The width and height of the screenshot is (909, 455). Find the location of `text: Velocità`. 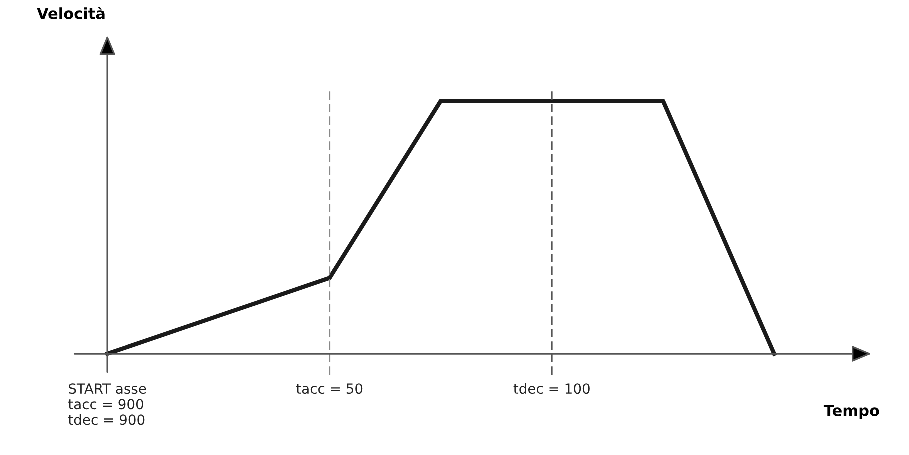

text: Velocità is located at coordinates (71, 13).